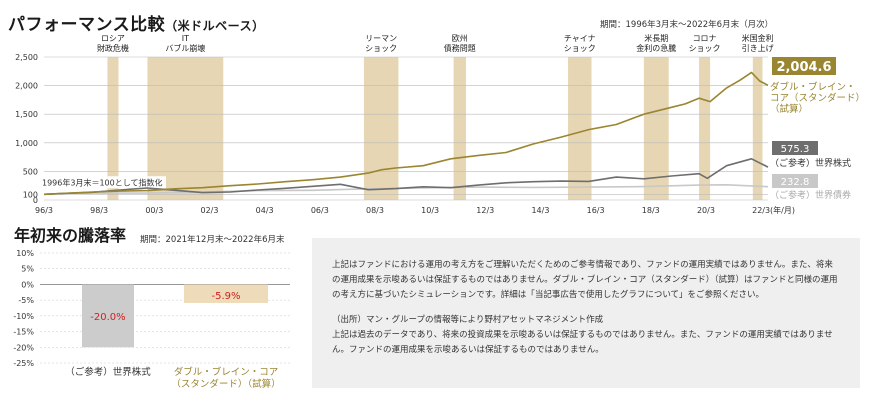 The width and height of the screenshot is (870, 408). I want to click on ytd-title: 年初来の騰落率, so click(70, 235).